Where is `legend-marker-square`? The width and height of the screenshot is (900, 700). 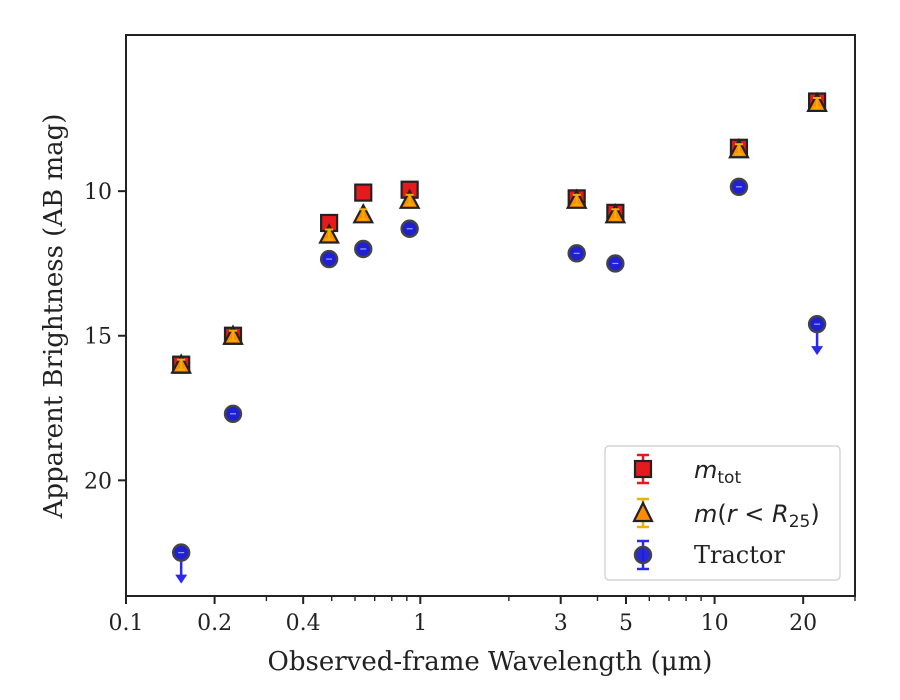
legend-marker-square is located at coordinates (643, 469).